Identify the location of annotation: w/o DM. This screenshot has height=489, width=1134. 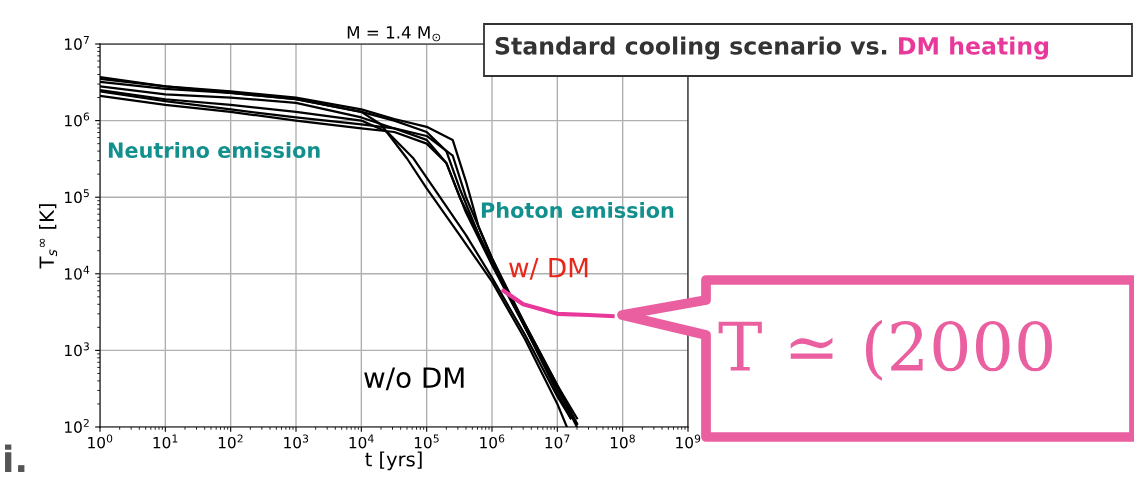
(414, 379).